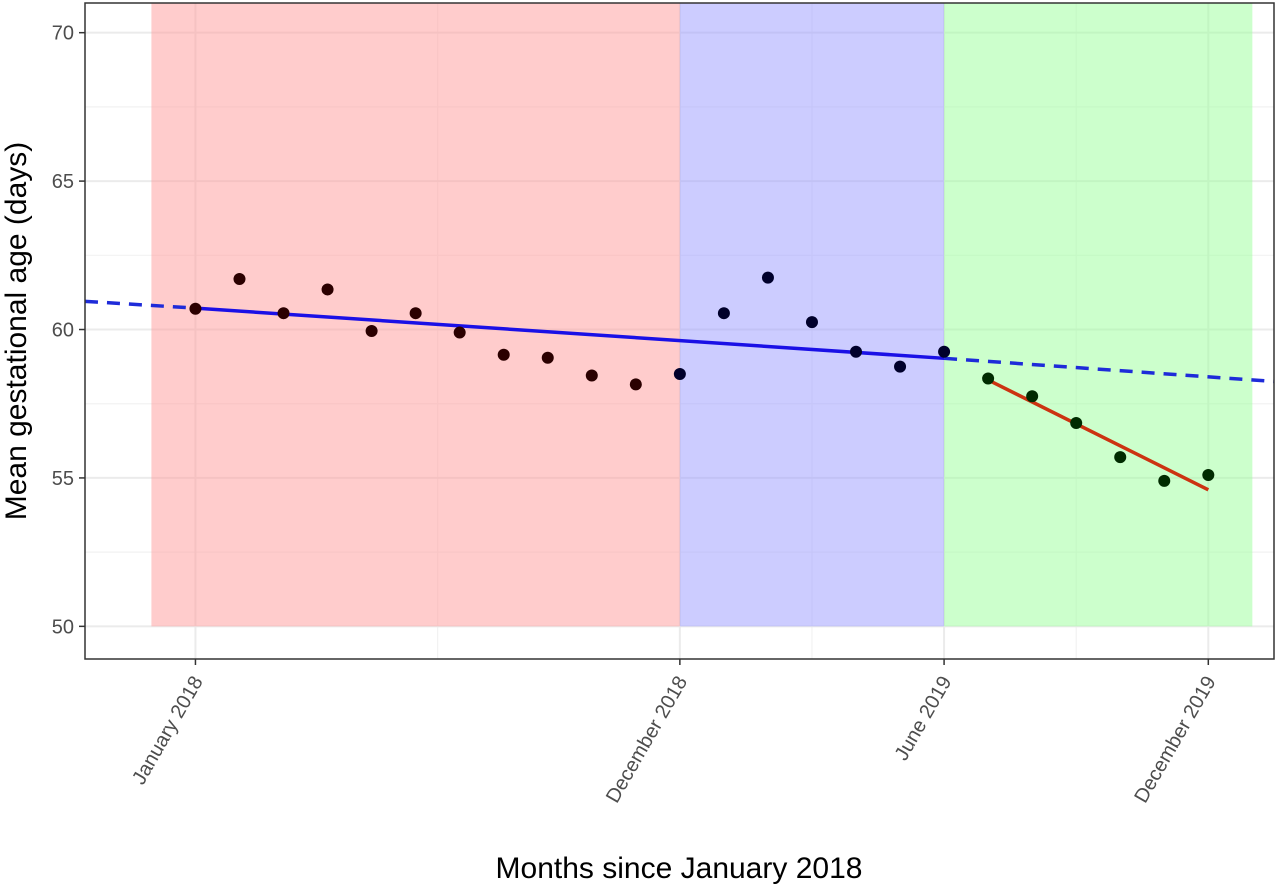 Image resolution: width=1280 pixels, height=889 pixels. What do you see at coordinates (647, 740) in the screenshot?
I see `x-tick-label: December 2018` at bounding box center [647, 740].